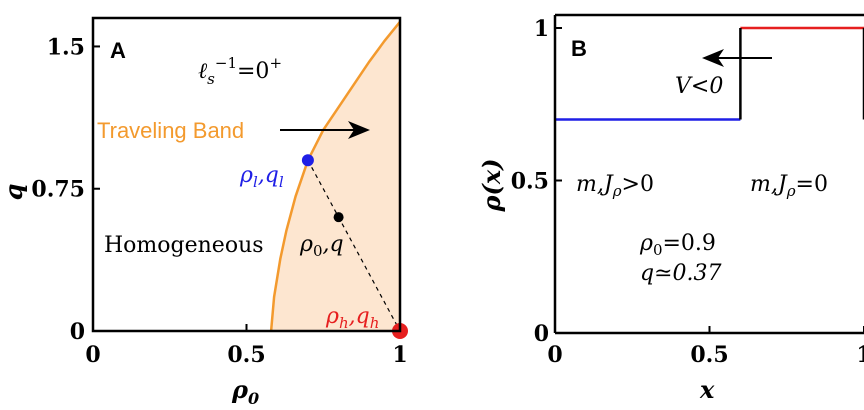  What do you see at coordinates (491, 186) in the screenshot?
I see `y-axis-label-b: ρ(x)` at bounding box center [491, 186].